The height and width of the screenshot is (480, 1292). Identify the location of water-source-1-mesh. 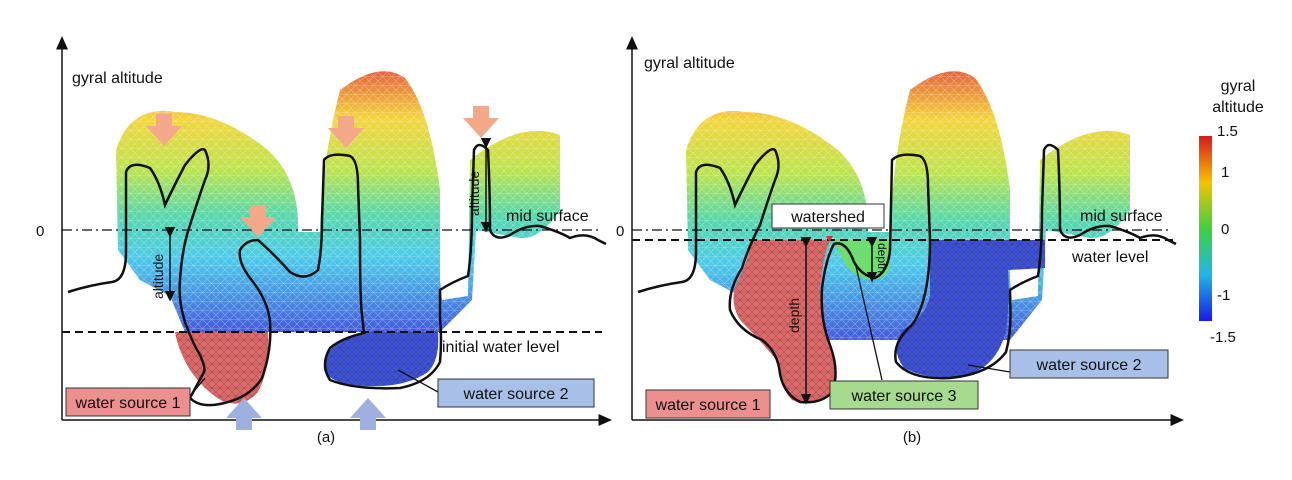
(785, 322).